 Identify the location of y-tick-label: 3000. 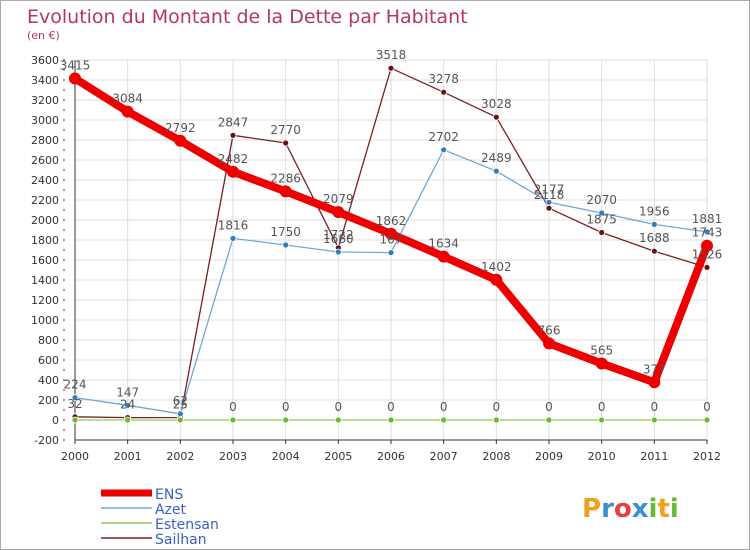
(45, 120).